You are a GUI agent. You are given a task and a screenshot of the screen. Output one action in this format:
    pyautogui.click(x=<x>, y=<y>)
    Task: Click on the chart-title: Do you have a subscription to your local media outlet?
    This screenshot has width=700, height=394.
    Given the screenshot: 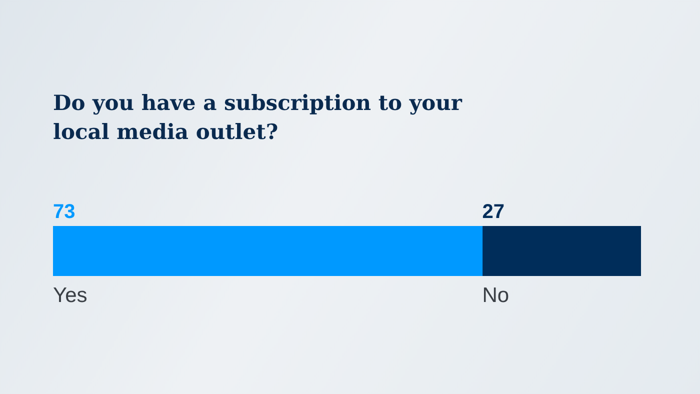 What is the action you would take?
    pyautogui.click(x=258, y=117)
    